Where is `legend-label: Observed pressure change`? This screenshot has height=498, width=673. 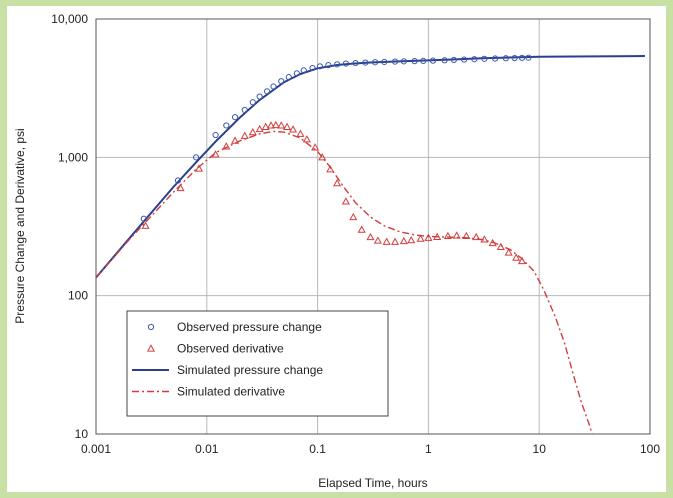
legend-label: Observed pressure change is located at coordinates (249, 327).